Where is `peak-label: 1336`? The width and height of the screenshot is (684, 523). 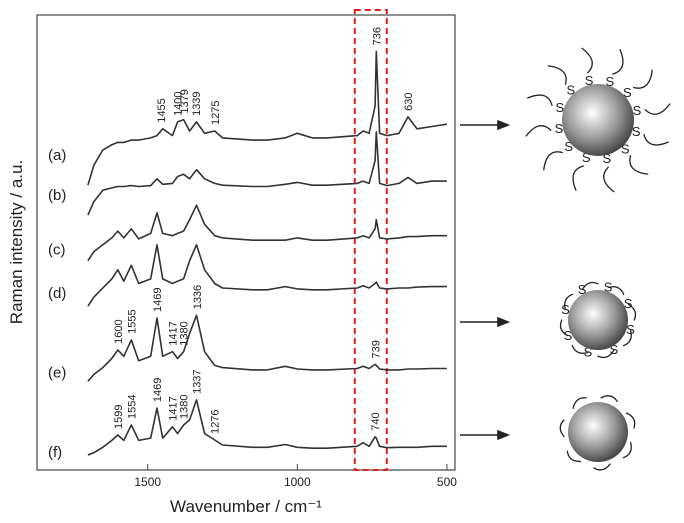
peak-label: 1336 is located at coordinates (198, 297).